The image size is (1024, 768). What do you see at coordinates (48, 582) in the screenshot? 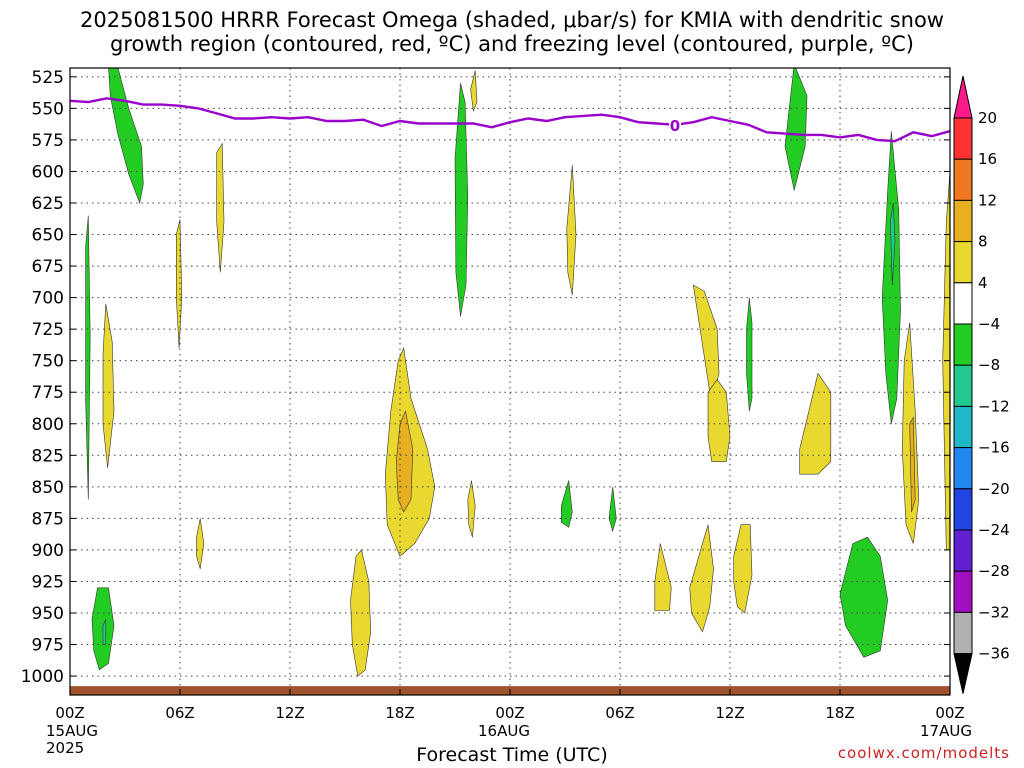
I see `y-tick-label-16: 925` at bounding box center [48, 582].